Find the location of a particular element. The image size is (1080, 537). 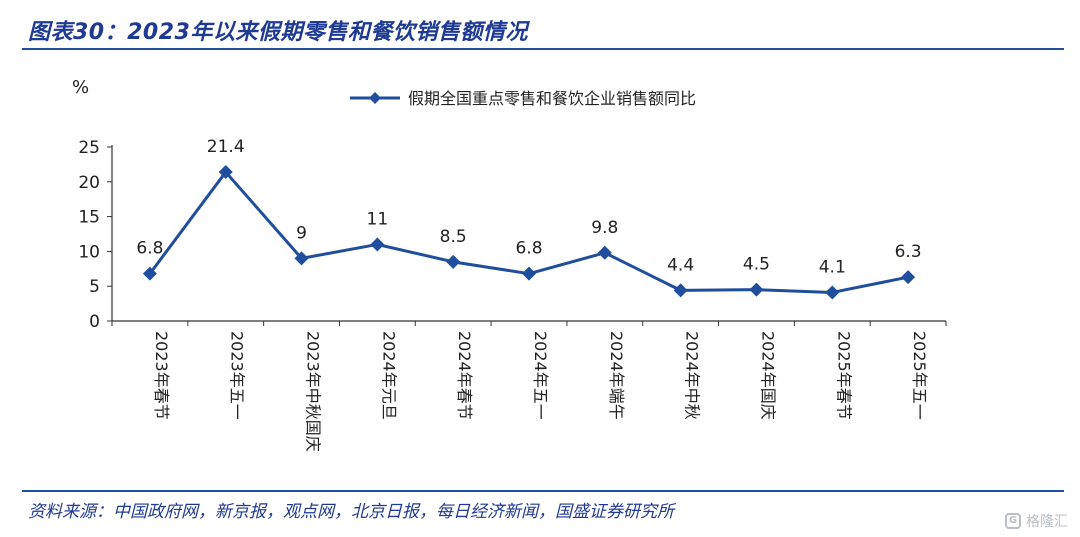

watermark: G 格隆汇 is located at coordinates (1036, 521).